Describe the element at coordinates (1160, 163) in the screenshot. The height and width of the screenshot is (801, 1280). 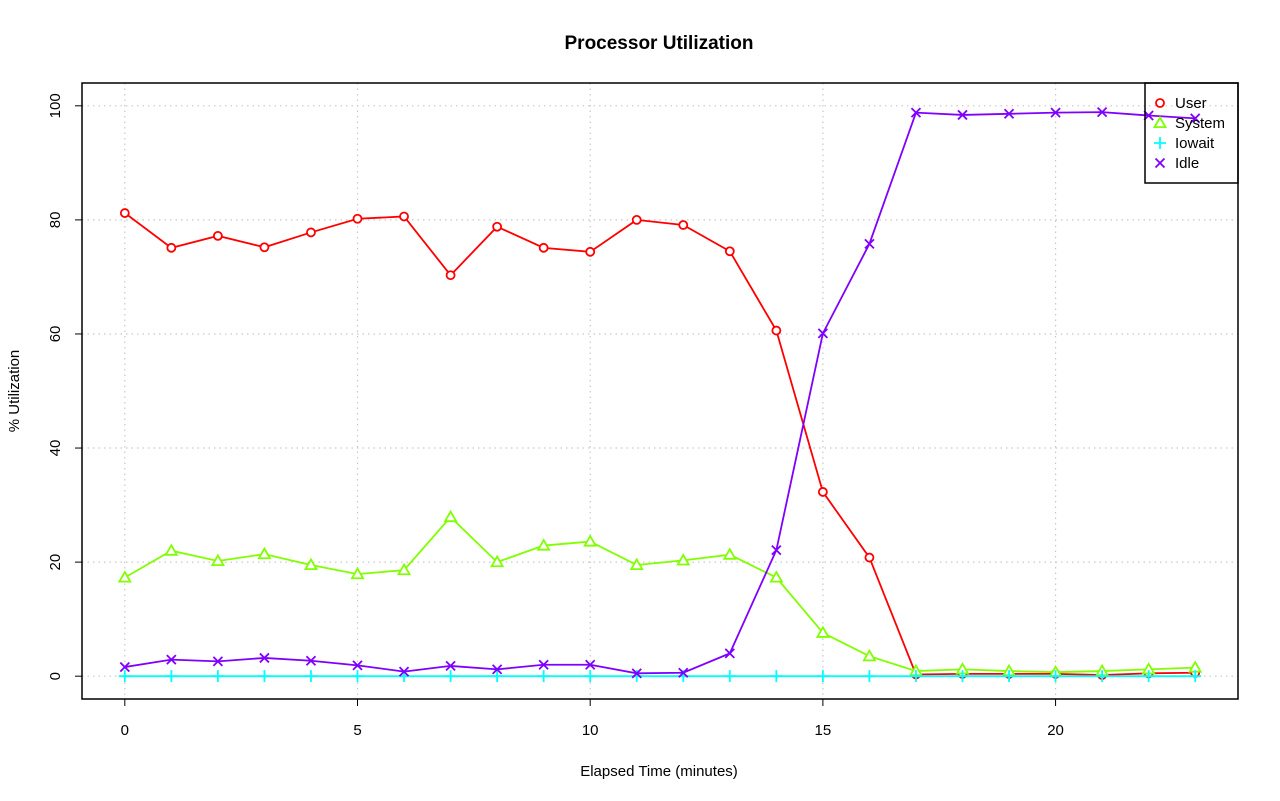
I see `legend-marker-idle` at that location.